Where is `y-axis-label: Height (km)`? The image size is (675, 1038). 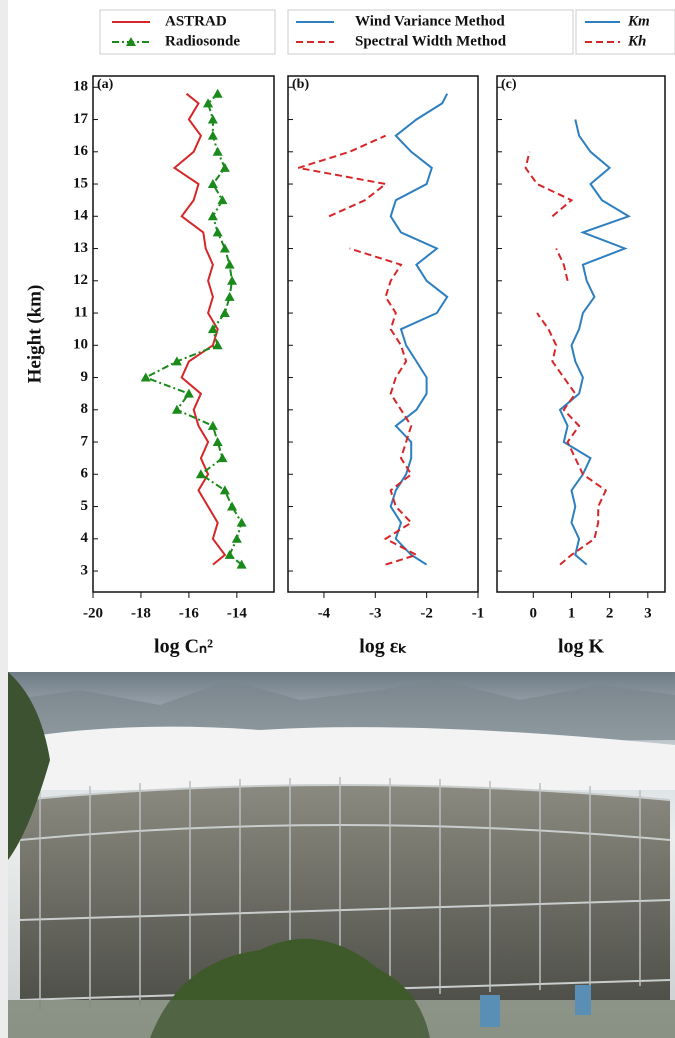 y-axis-label: Height (km) is located at coordinates (34, 334).